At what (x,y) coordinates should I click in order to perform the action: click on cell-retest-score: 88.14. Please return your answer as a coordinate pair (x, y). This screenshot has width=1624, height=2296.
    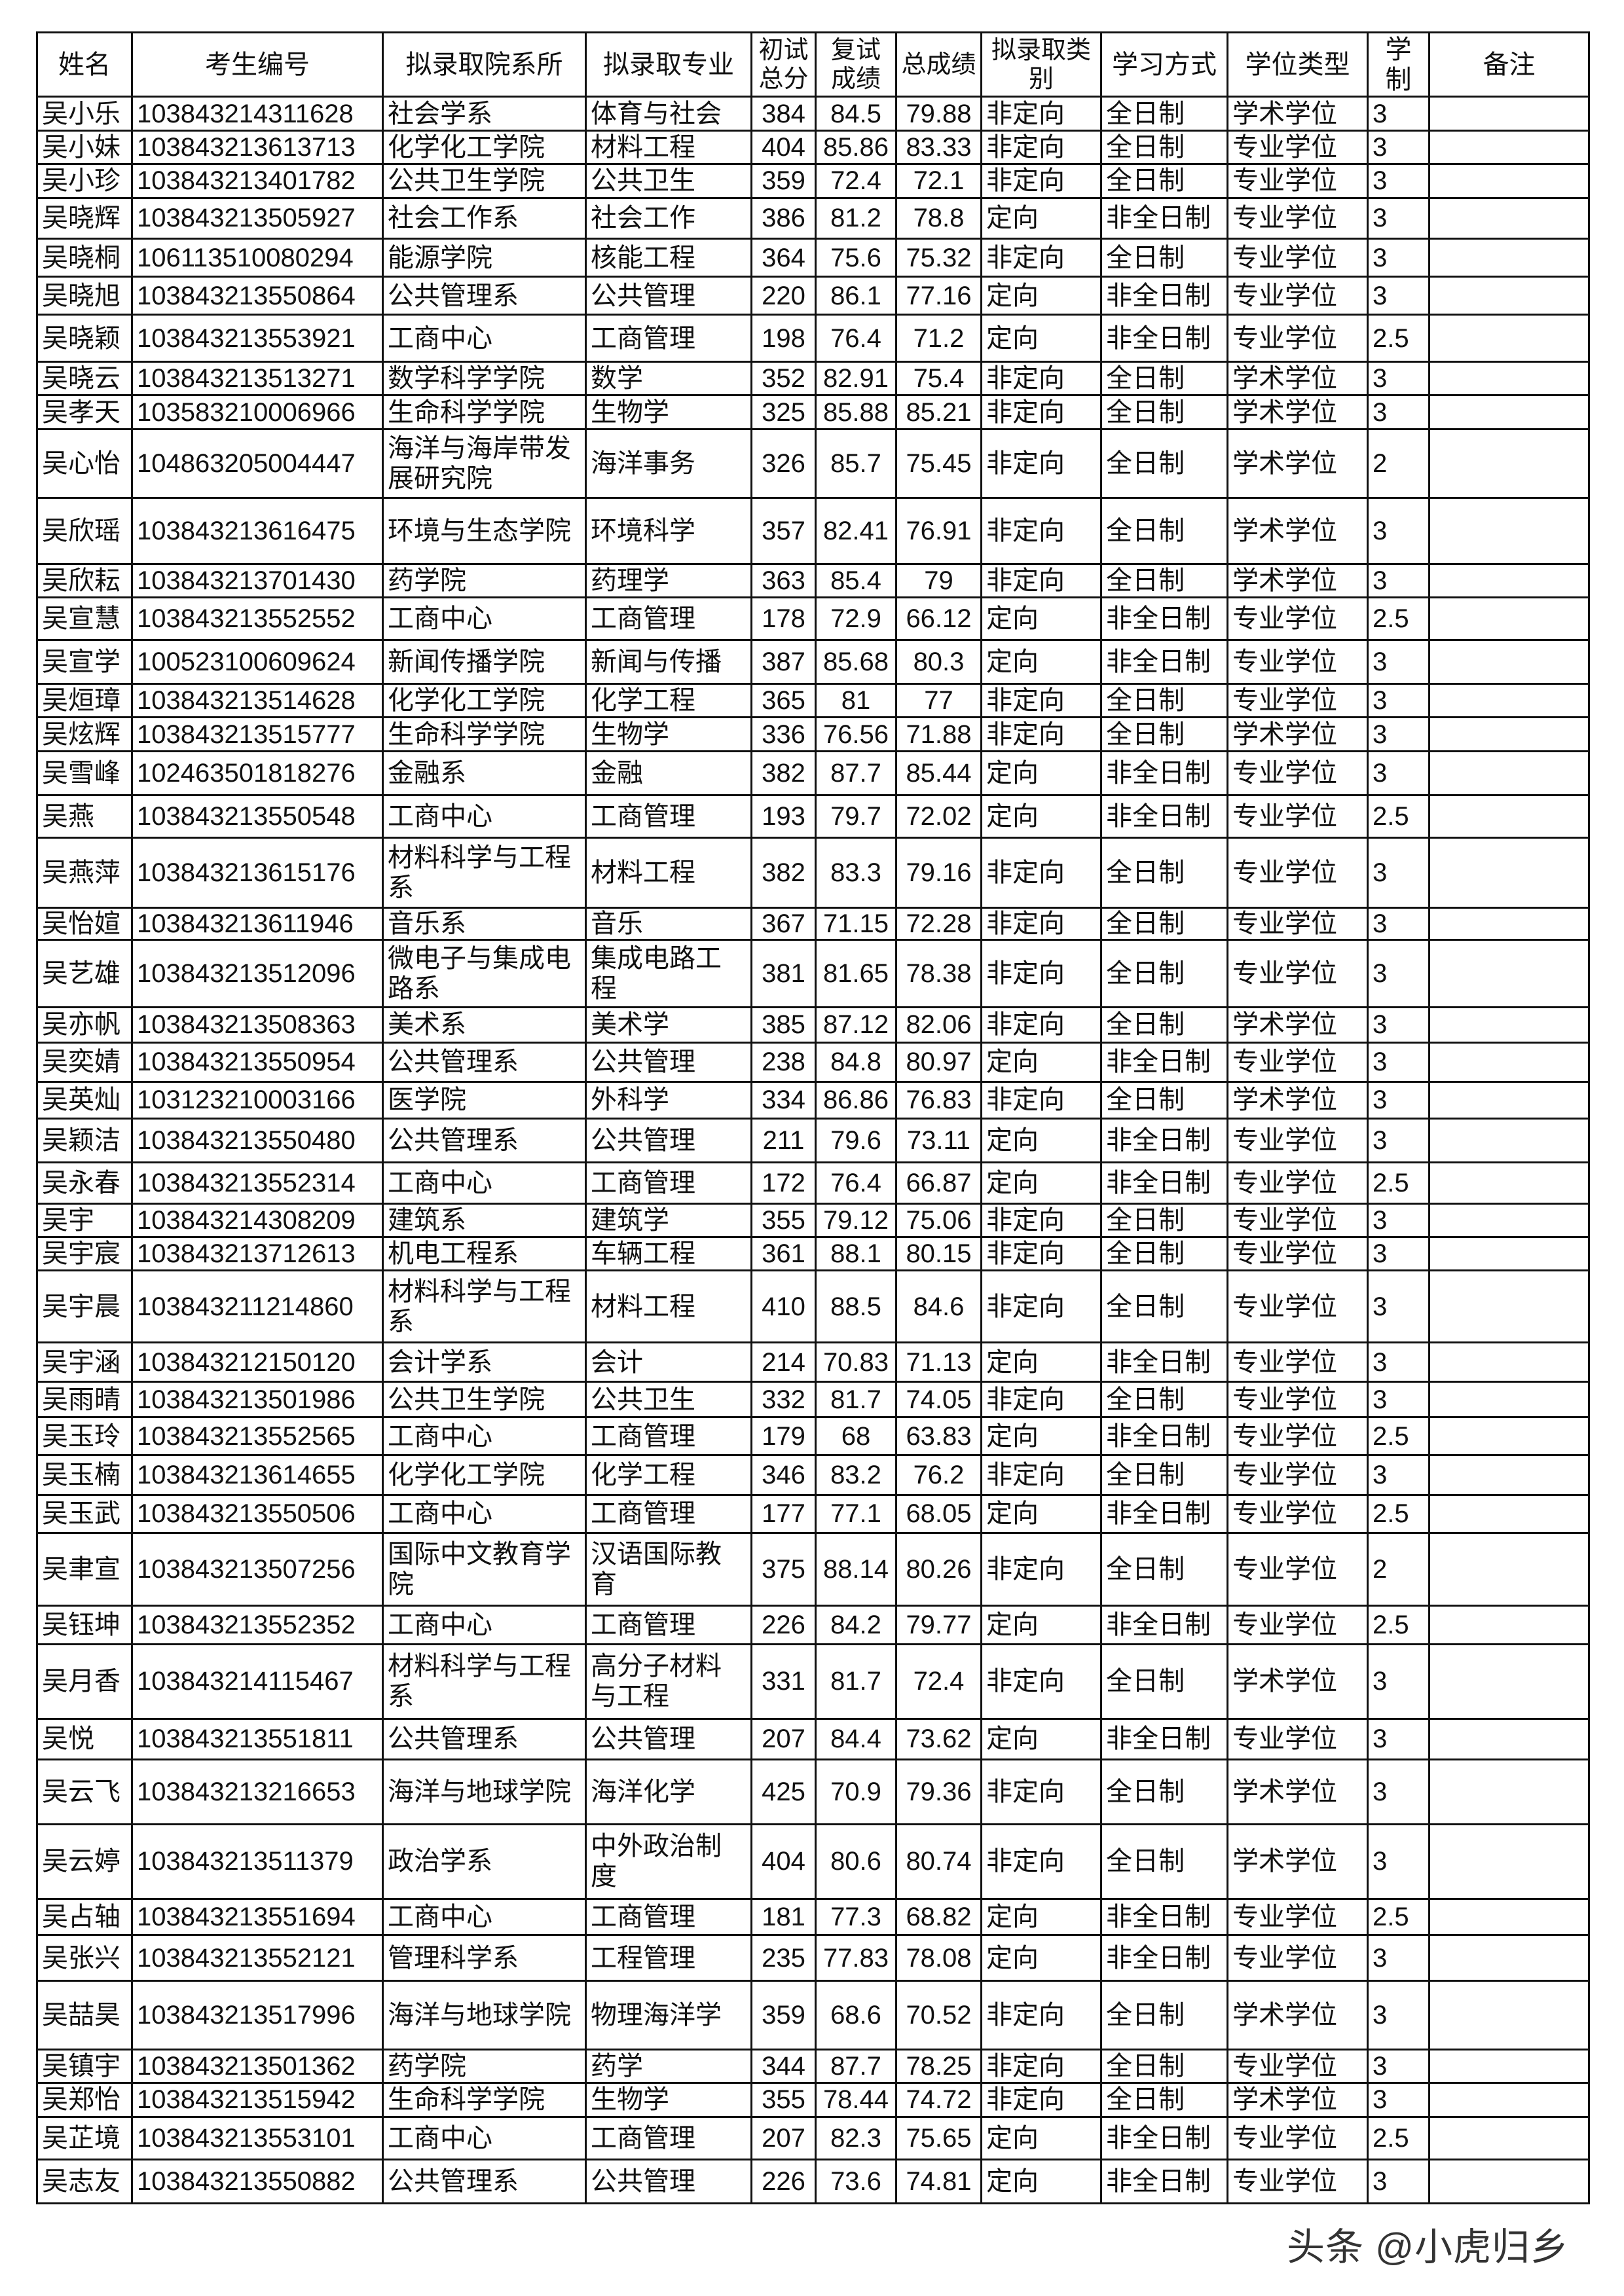
    Looking at the image, I should click on (856, 1569).